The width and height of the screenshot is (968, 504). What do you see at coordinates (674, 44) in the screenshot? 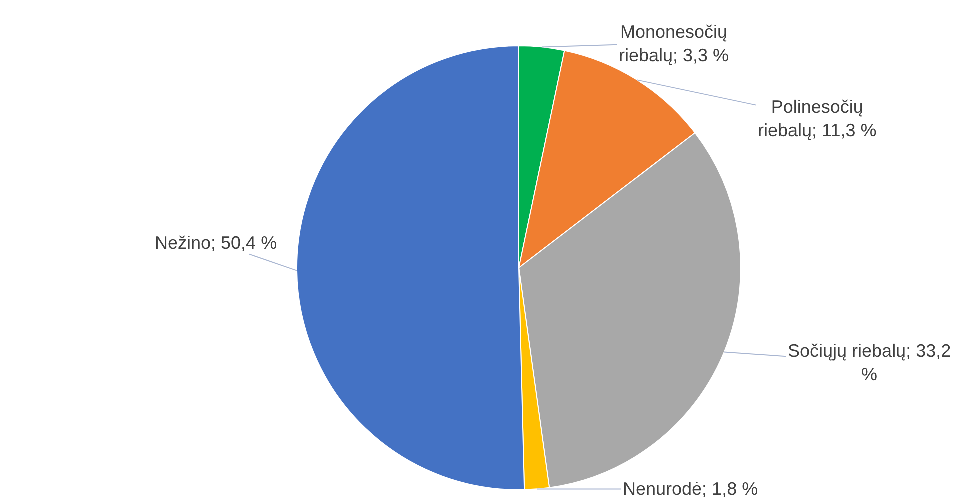
I see `slice-label: Mononesočių riebalų; 3,3 %` at bounding box center [674, 44].